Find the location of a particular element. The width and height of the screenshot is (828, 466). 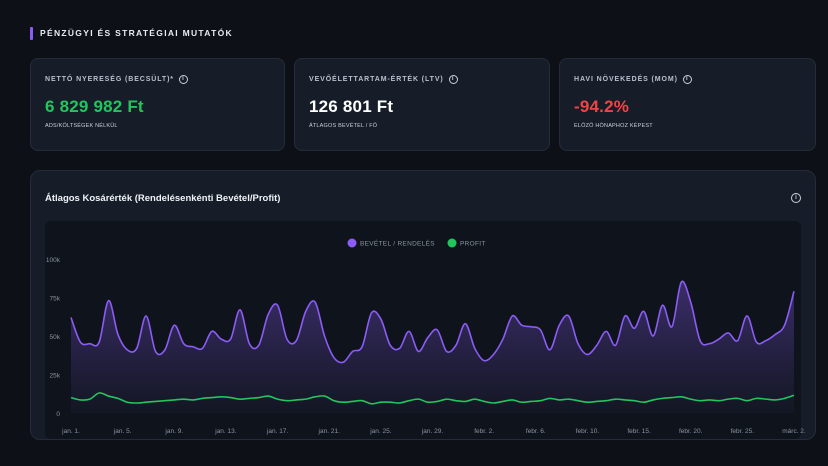

kpi-subtitle: ELŐZŐ HÓNAPHOZ KÉPEST is located at coordinates (613, 126).